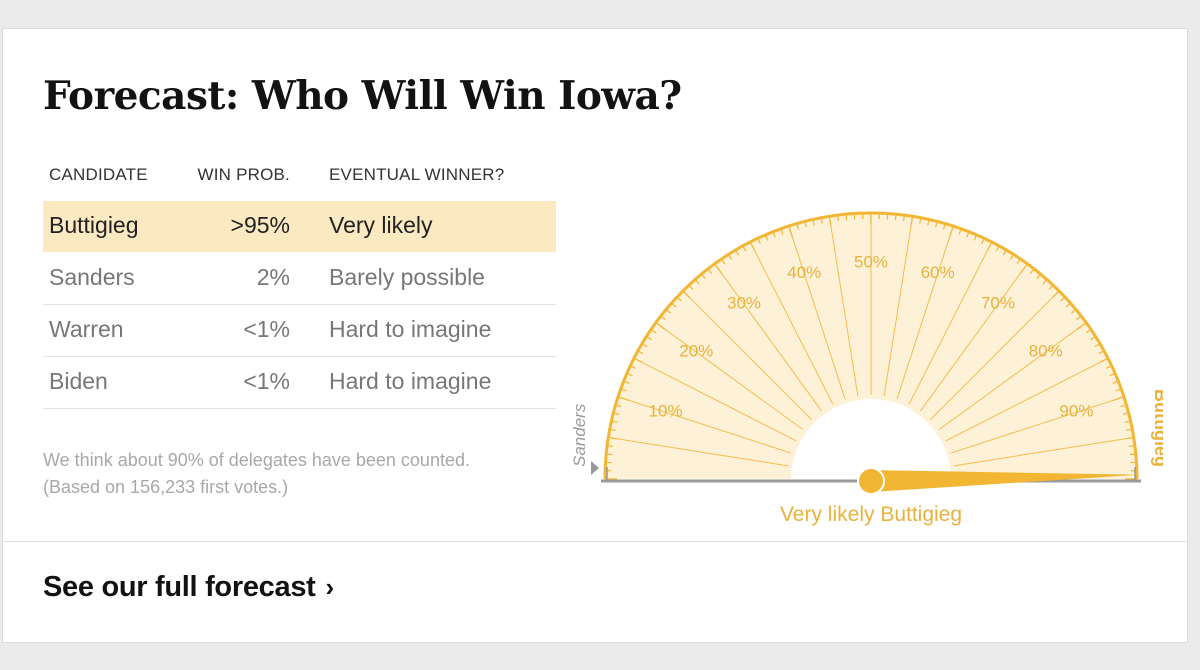 The width and height of the screenshot is (1200, 670). I want to click on table-row: Sanders 2% Barely possible, so click(299, 279).